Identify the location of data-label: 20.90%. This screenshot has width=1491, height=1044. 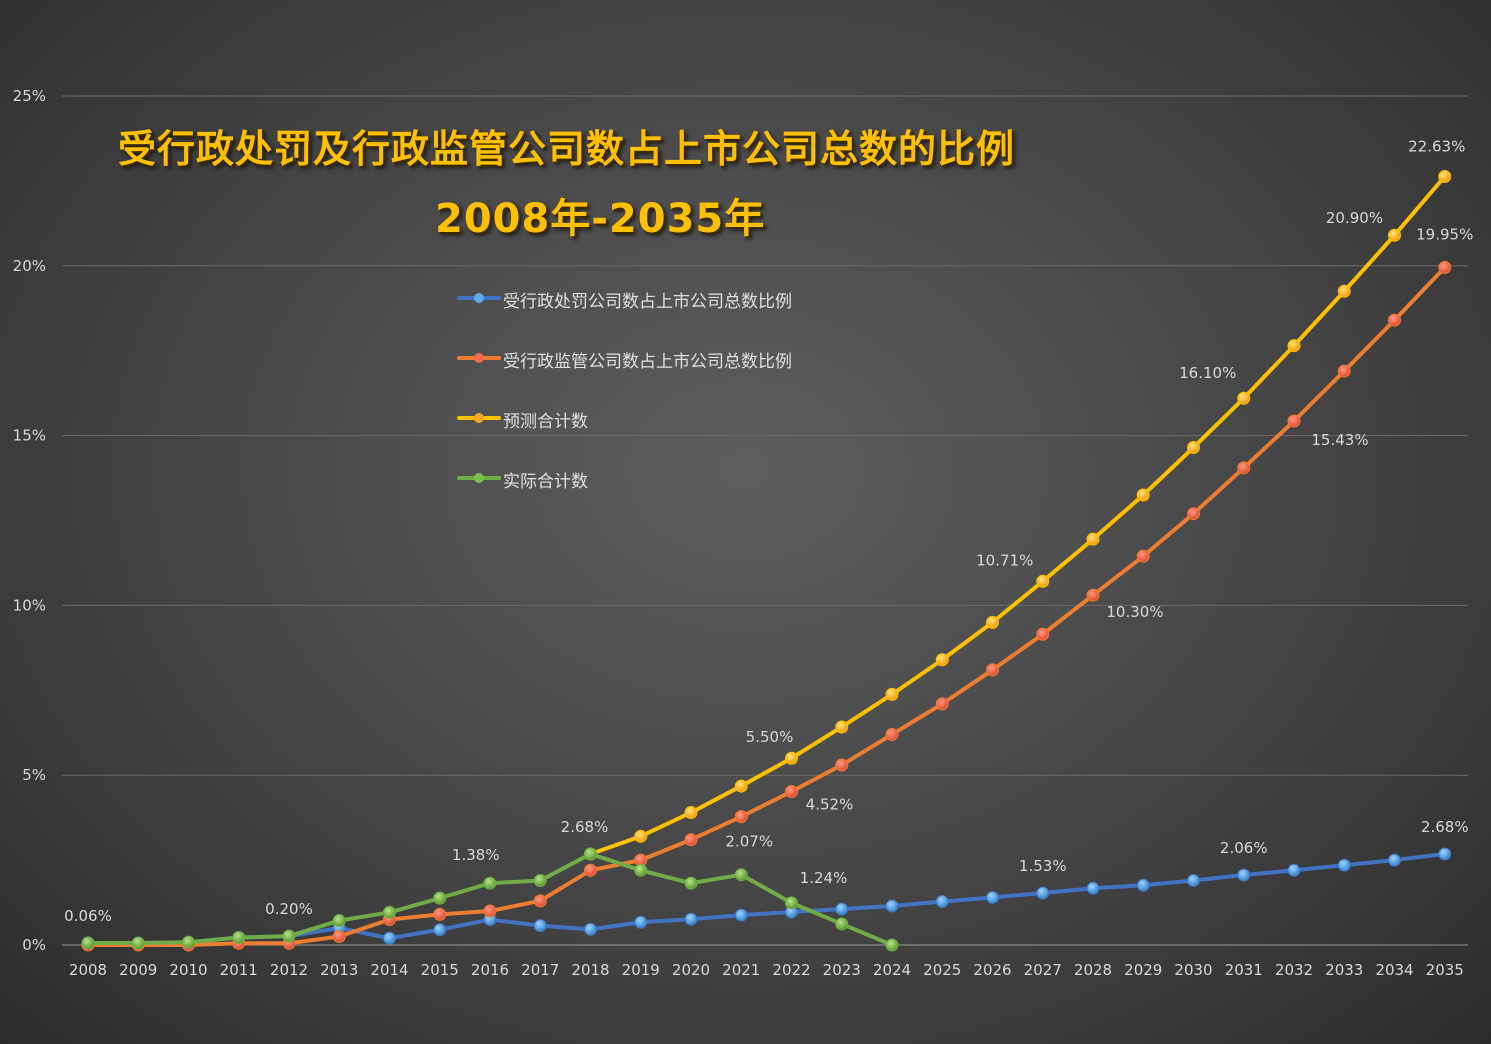
(1354, 218).